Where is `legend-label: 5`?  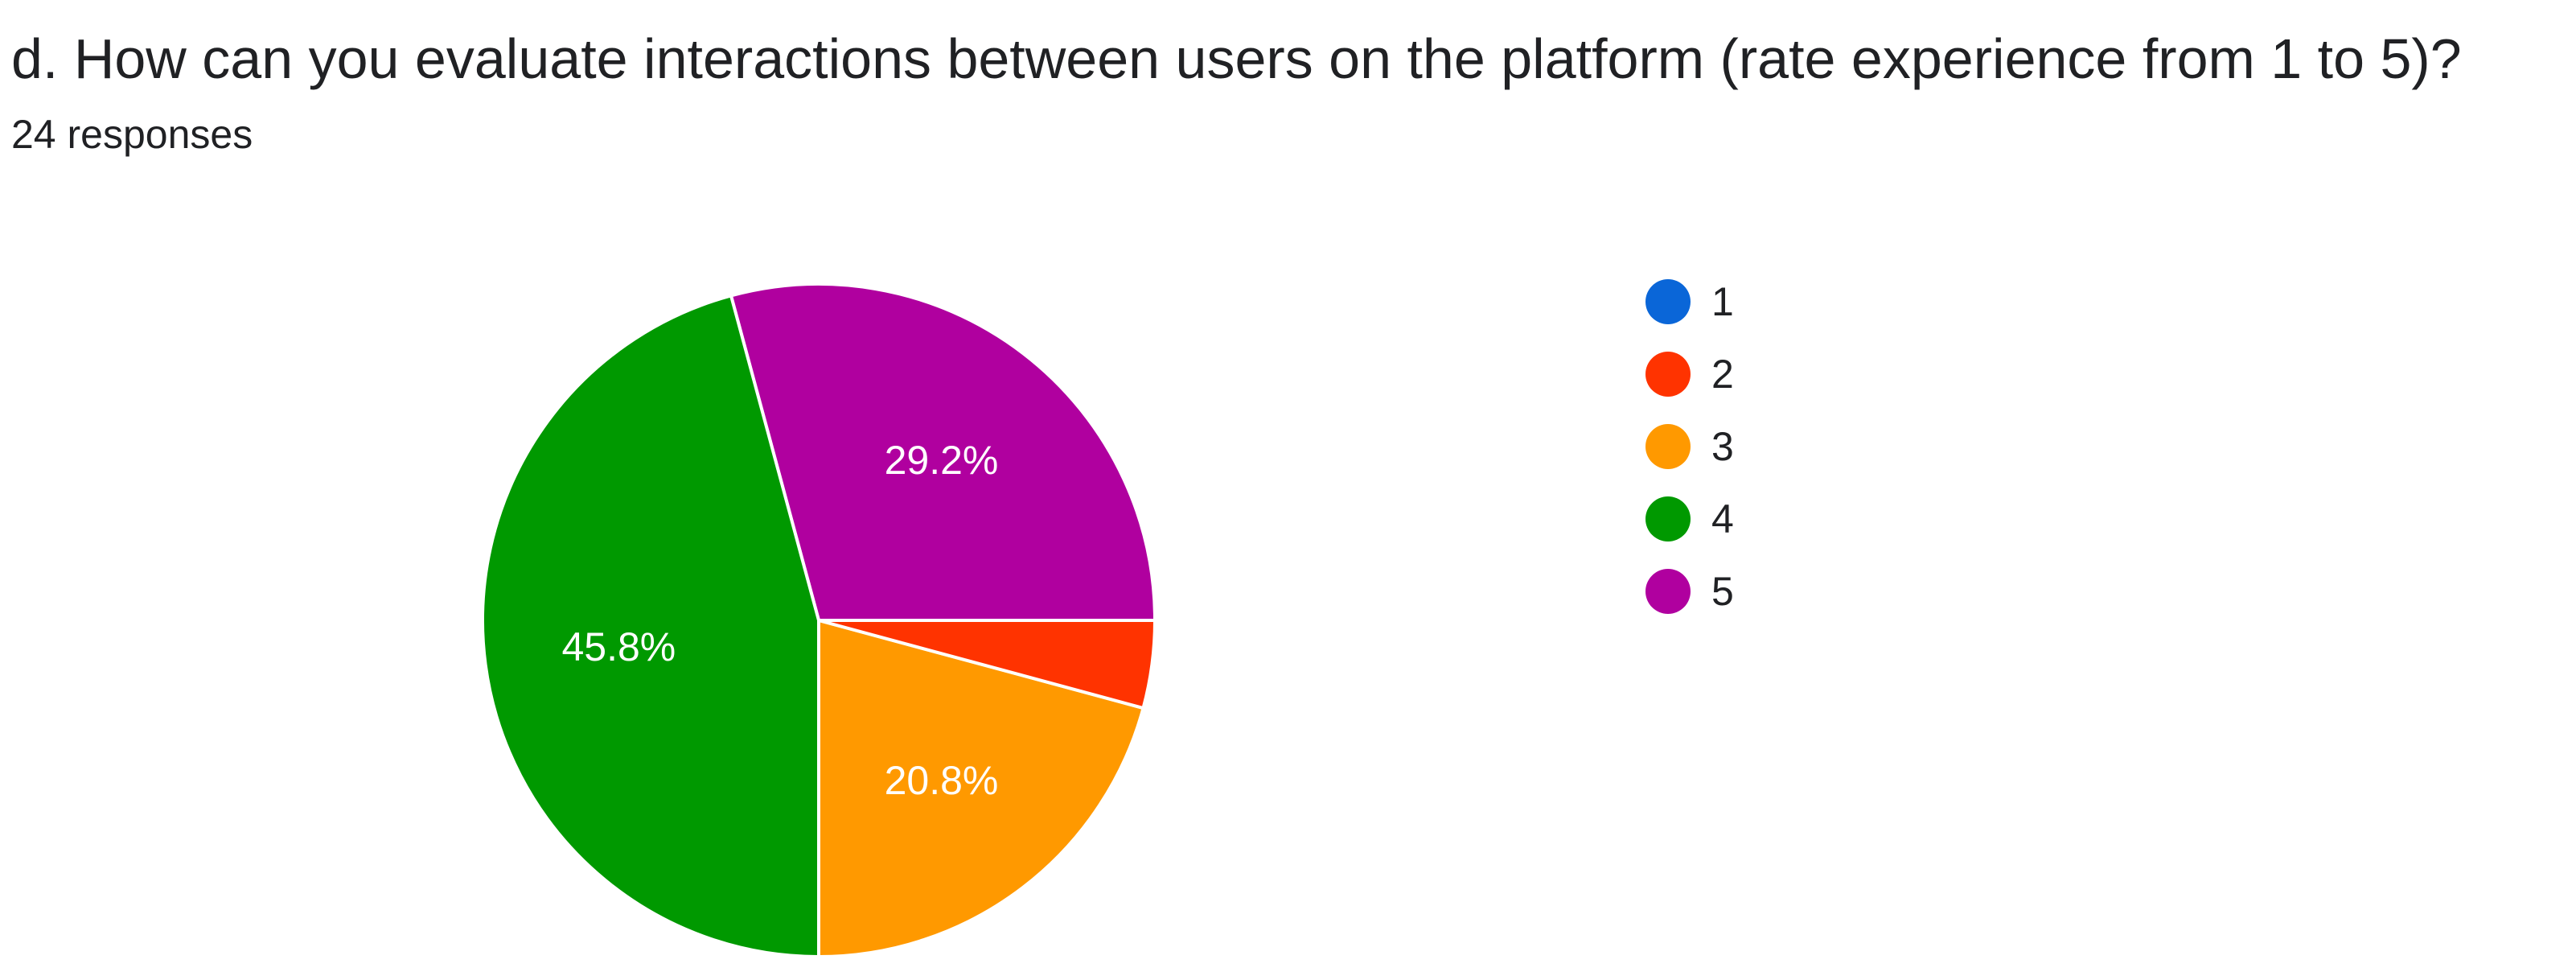
legend-label: 5 is located at coordinates (1722, 591).